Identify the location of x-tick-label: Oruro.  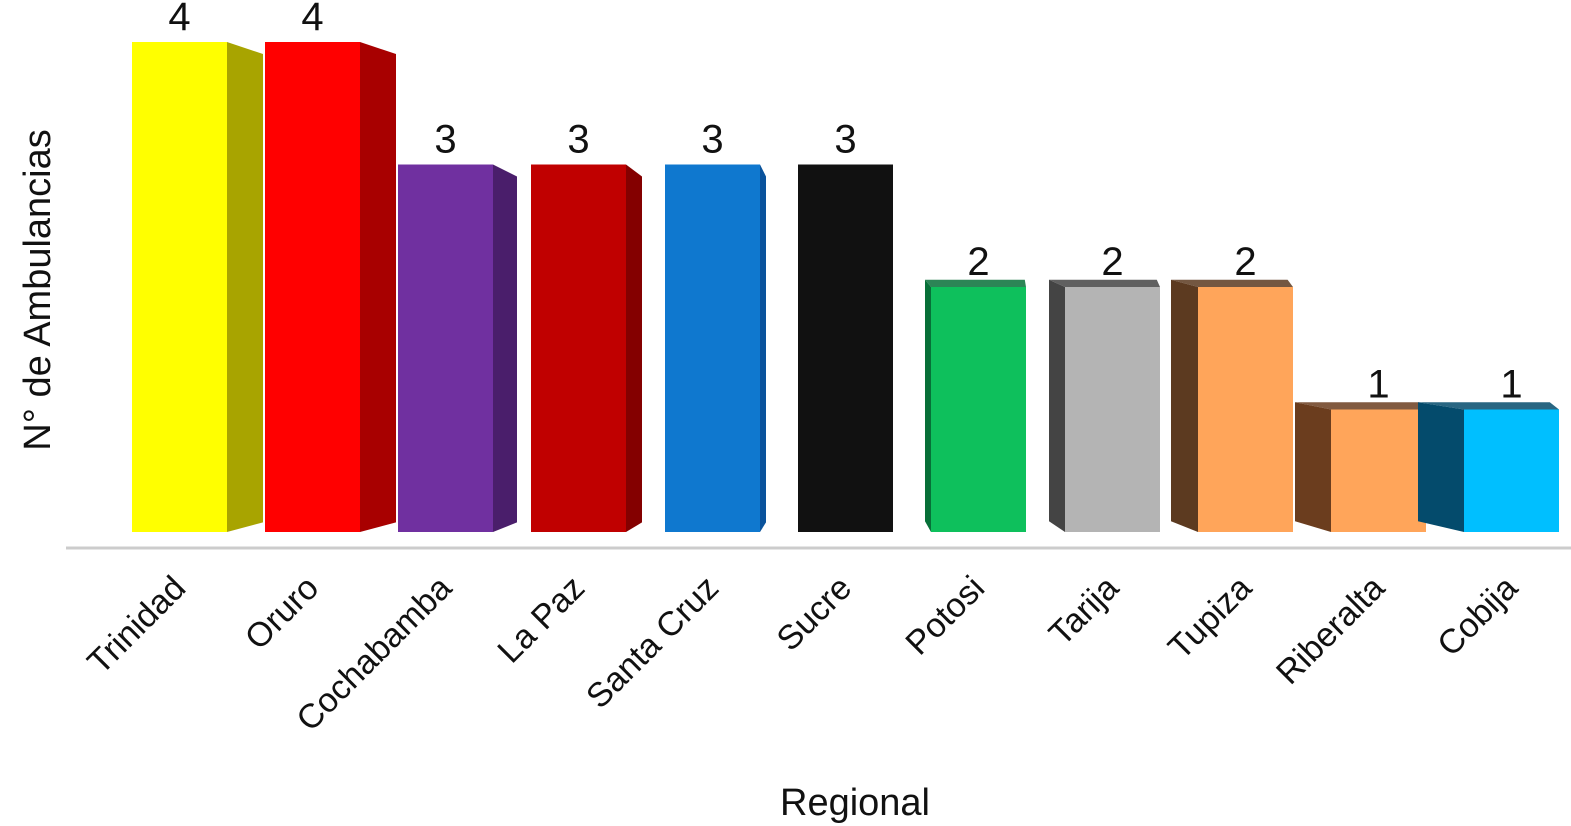
(282, 613).